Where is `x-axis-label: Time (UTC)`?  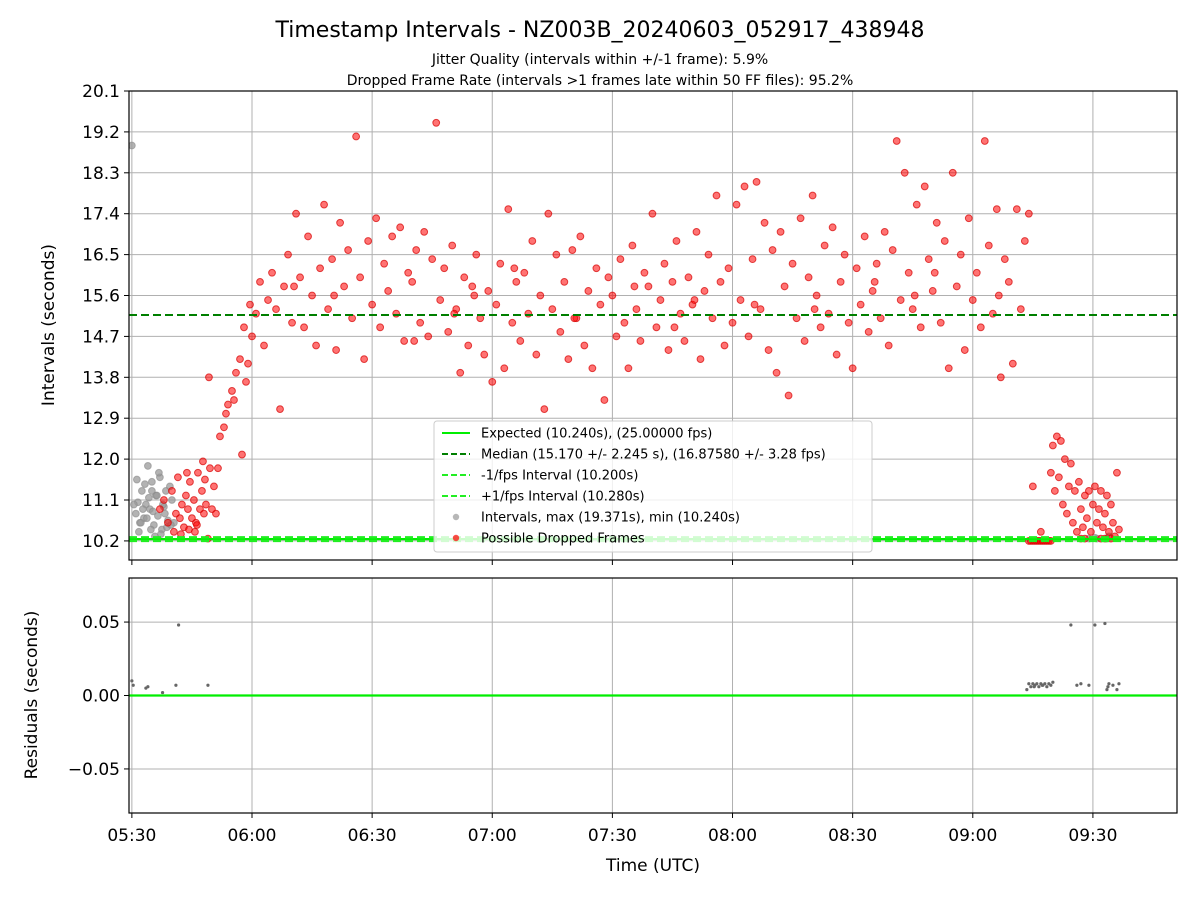 x-axis-label: Time (UTC) is located at coordinates (652, 866).